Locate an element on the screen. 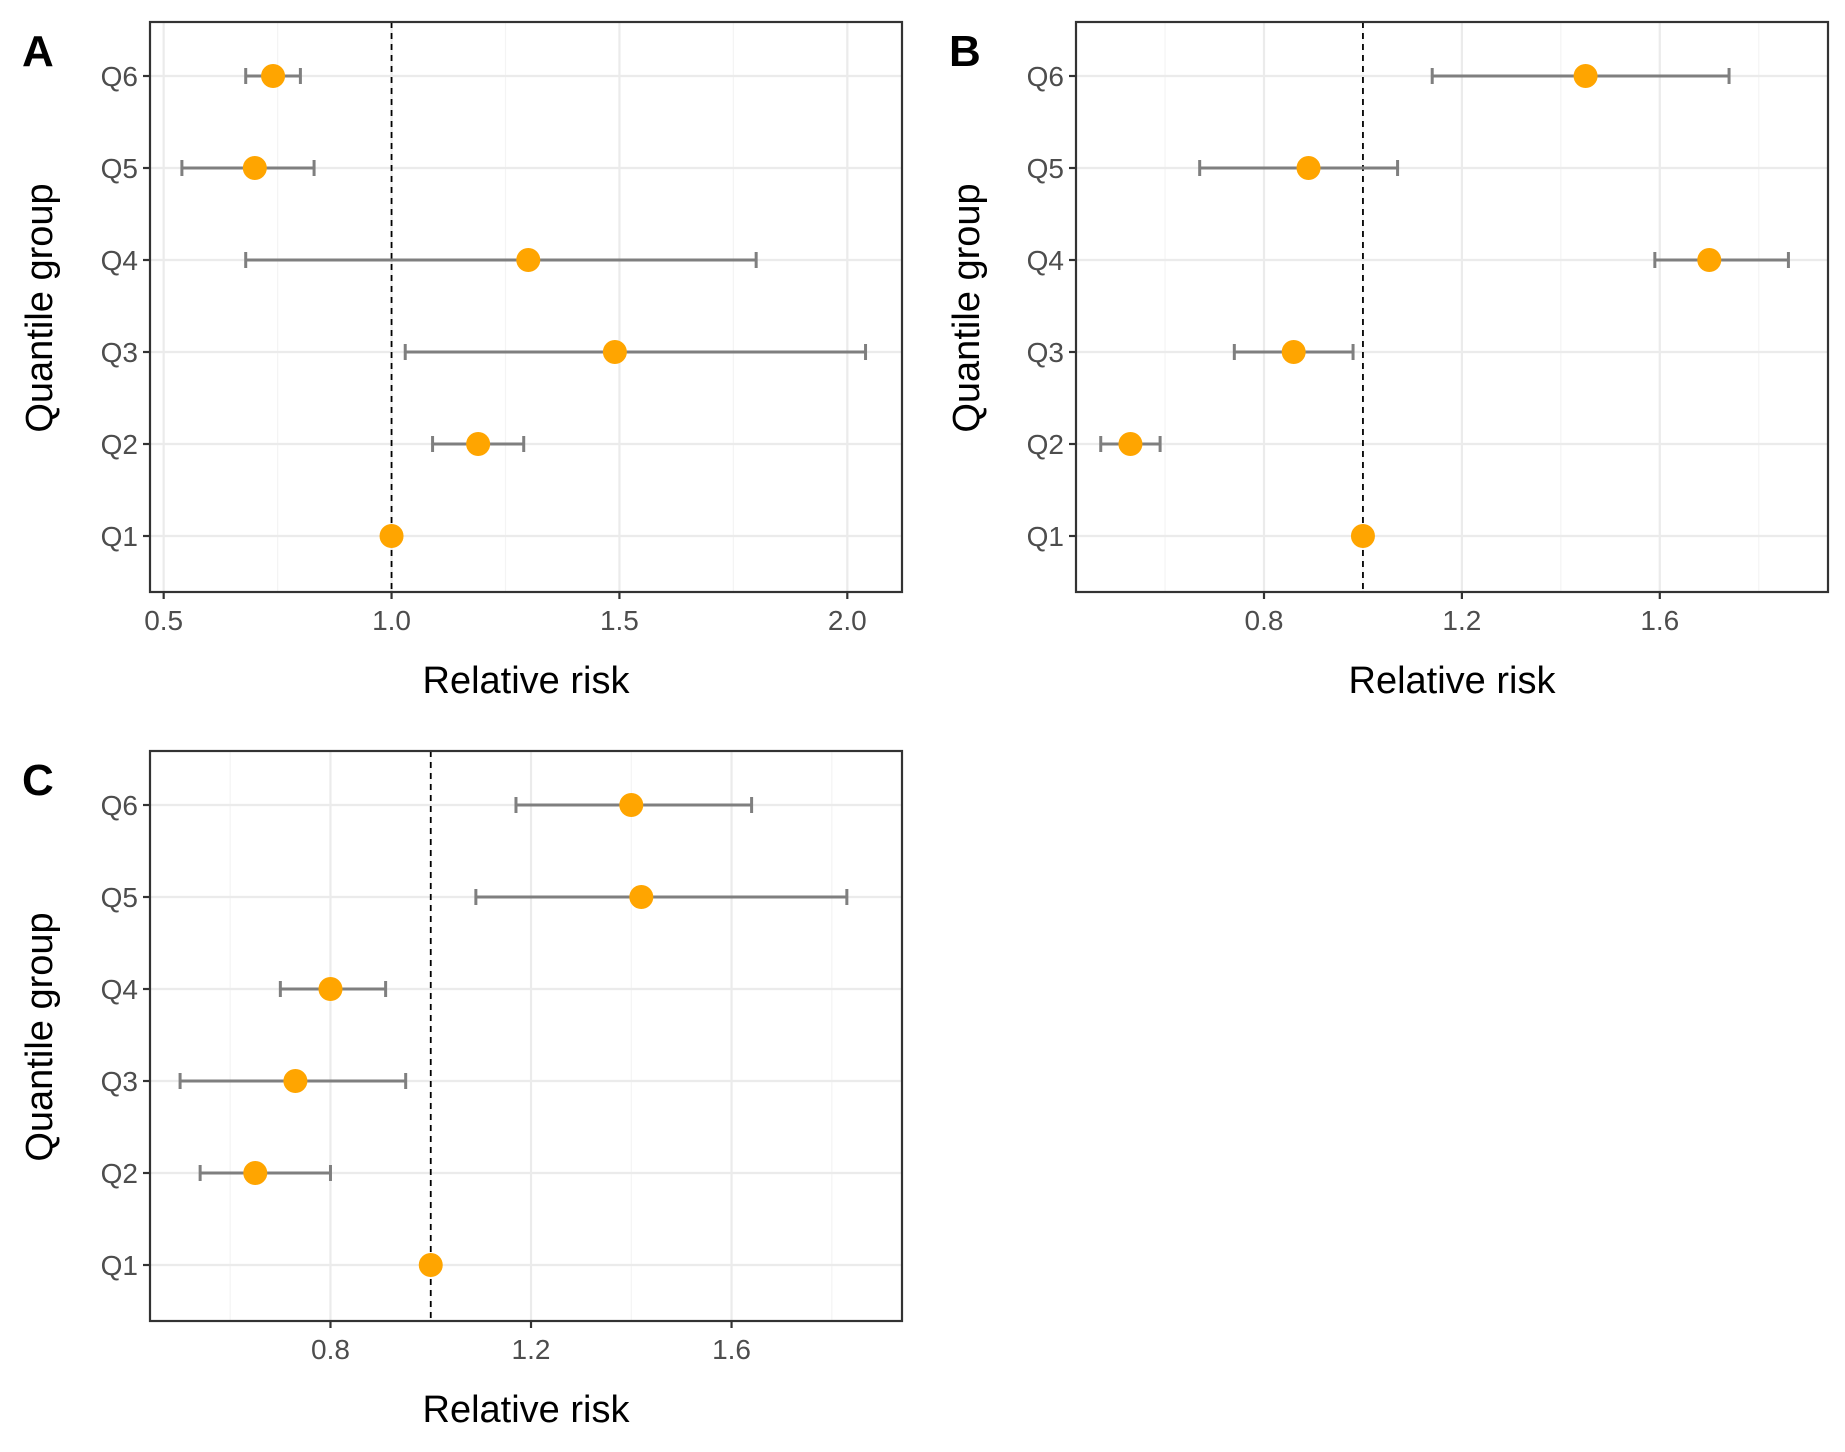 The image size is (1845, 1452). panel-b-ytick-label-q3: Q3 is located at coordinates (1045, 352).